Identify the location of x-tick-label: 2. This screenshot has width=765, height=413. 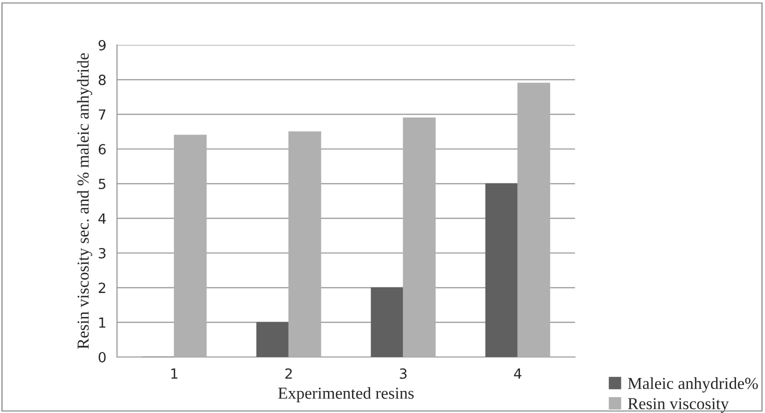
(288, 373).